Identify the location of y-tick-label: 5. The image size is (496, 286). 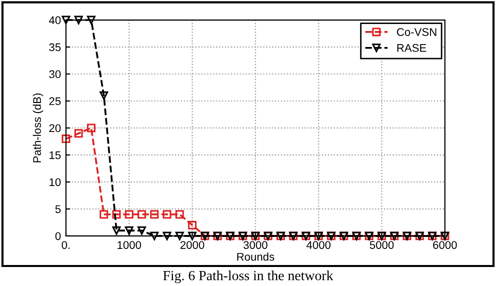
(58, 209).